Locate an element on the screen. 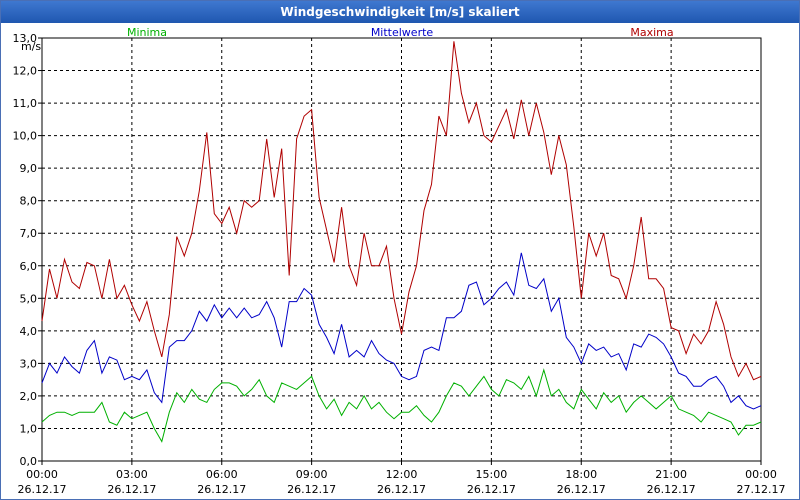  y-axis-unit: m/s is located at coordinates (31, 46).